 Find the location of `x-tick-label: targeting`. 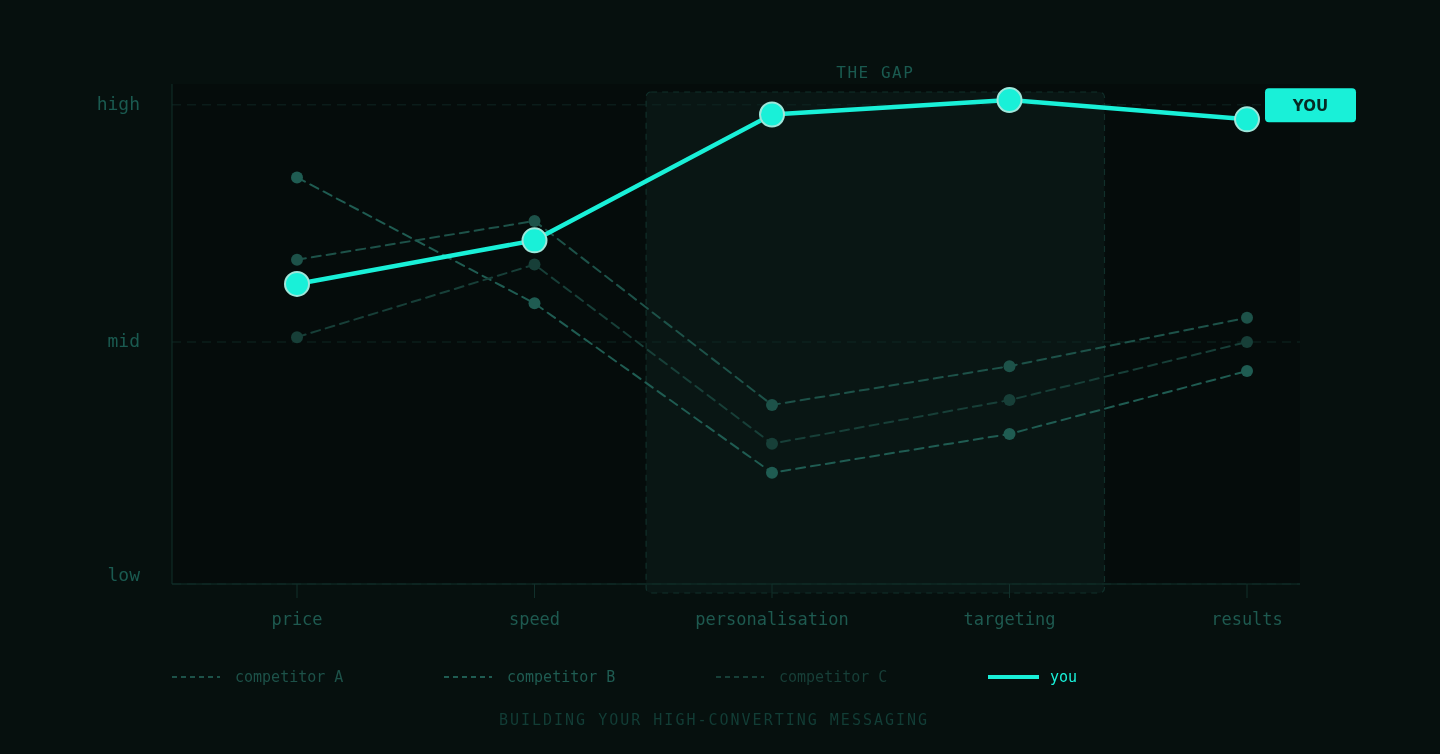

x-tick-label: targeting is located at coordinates (1009, 619).